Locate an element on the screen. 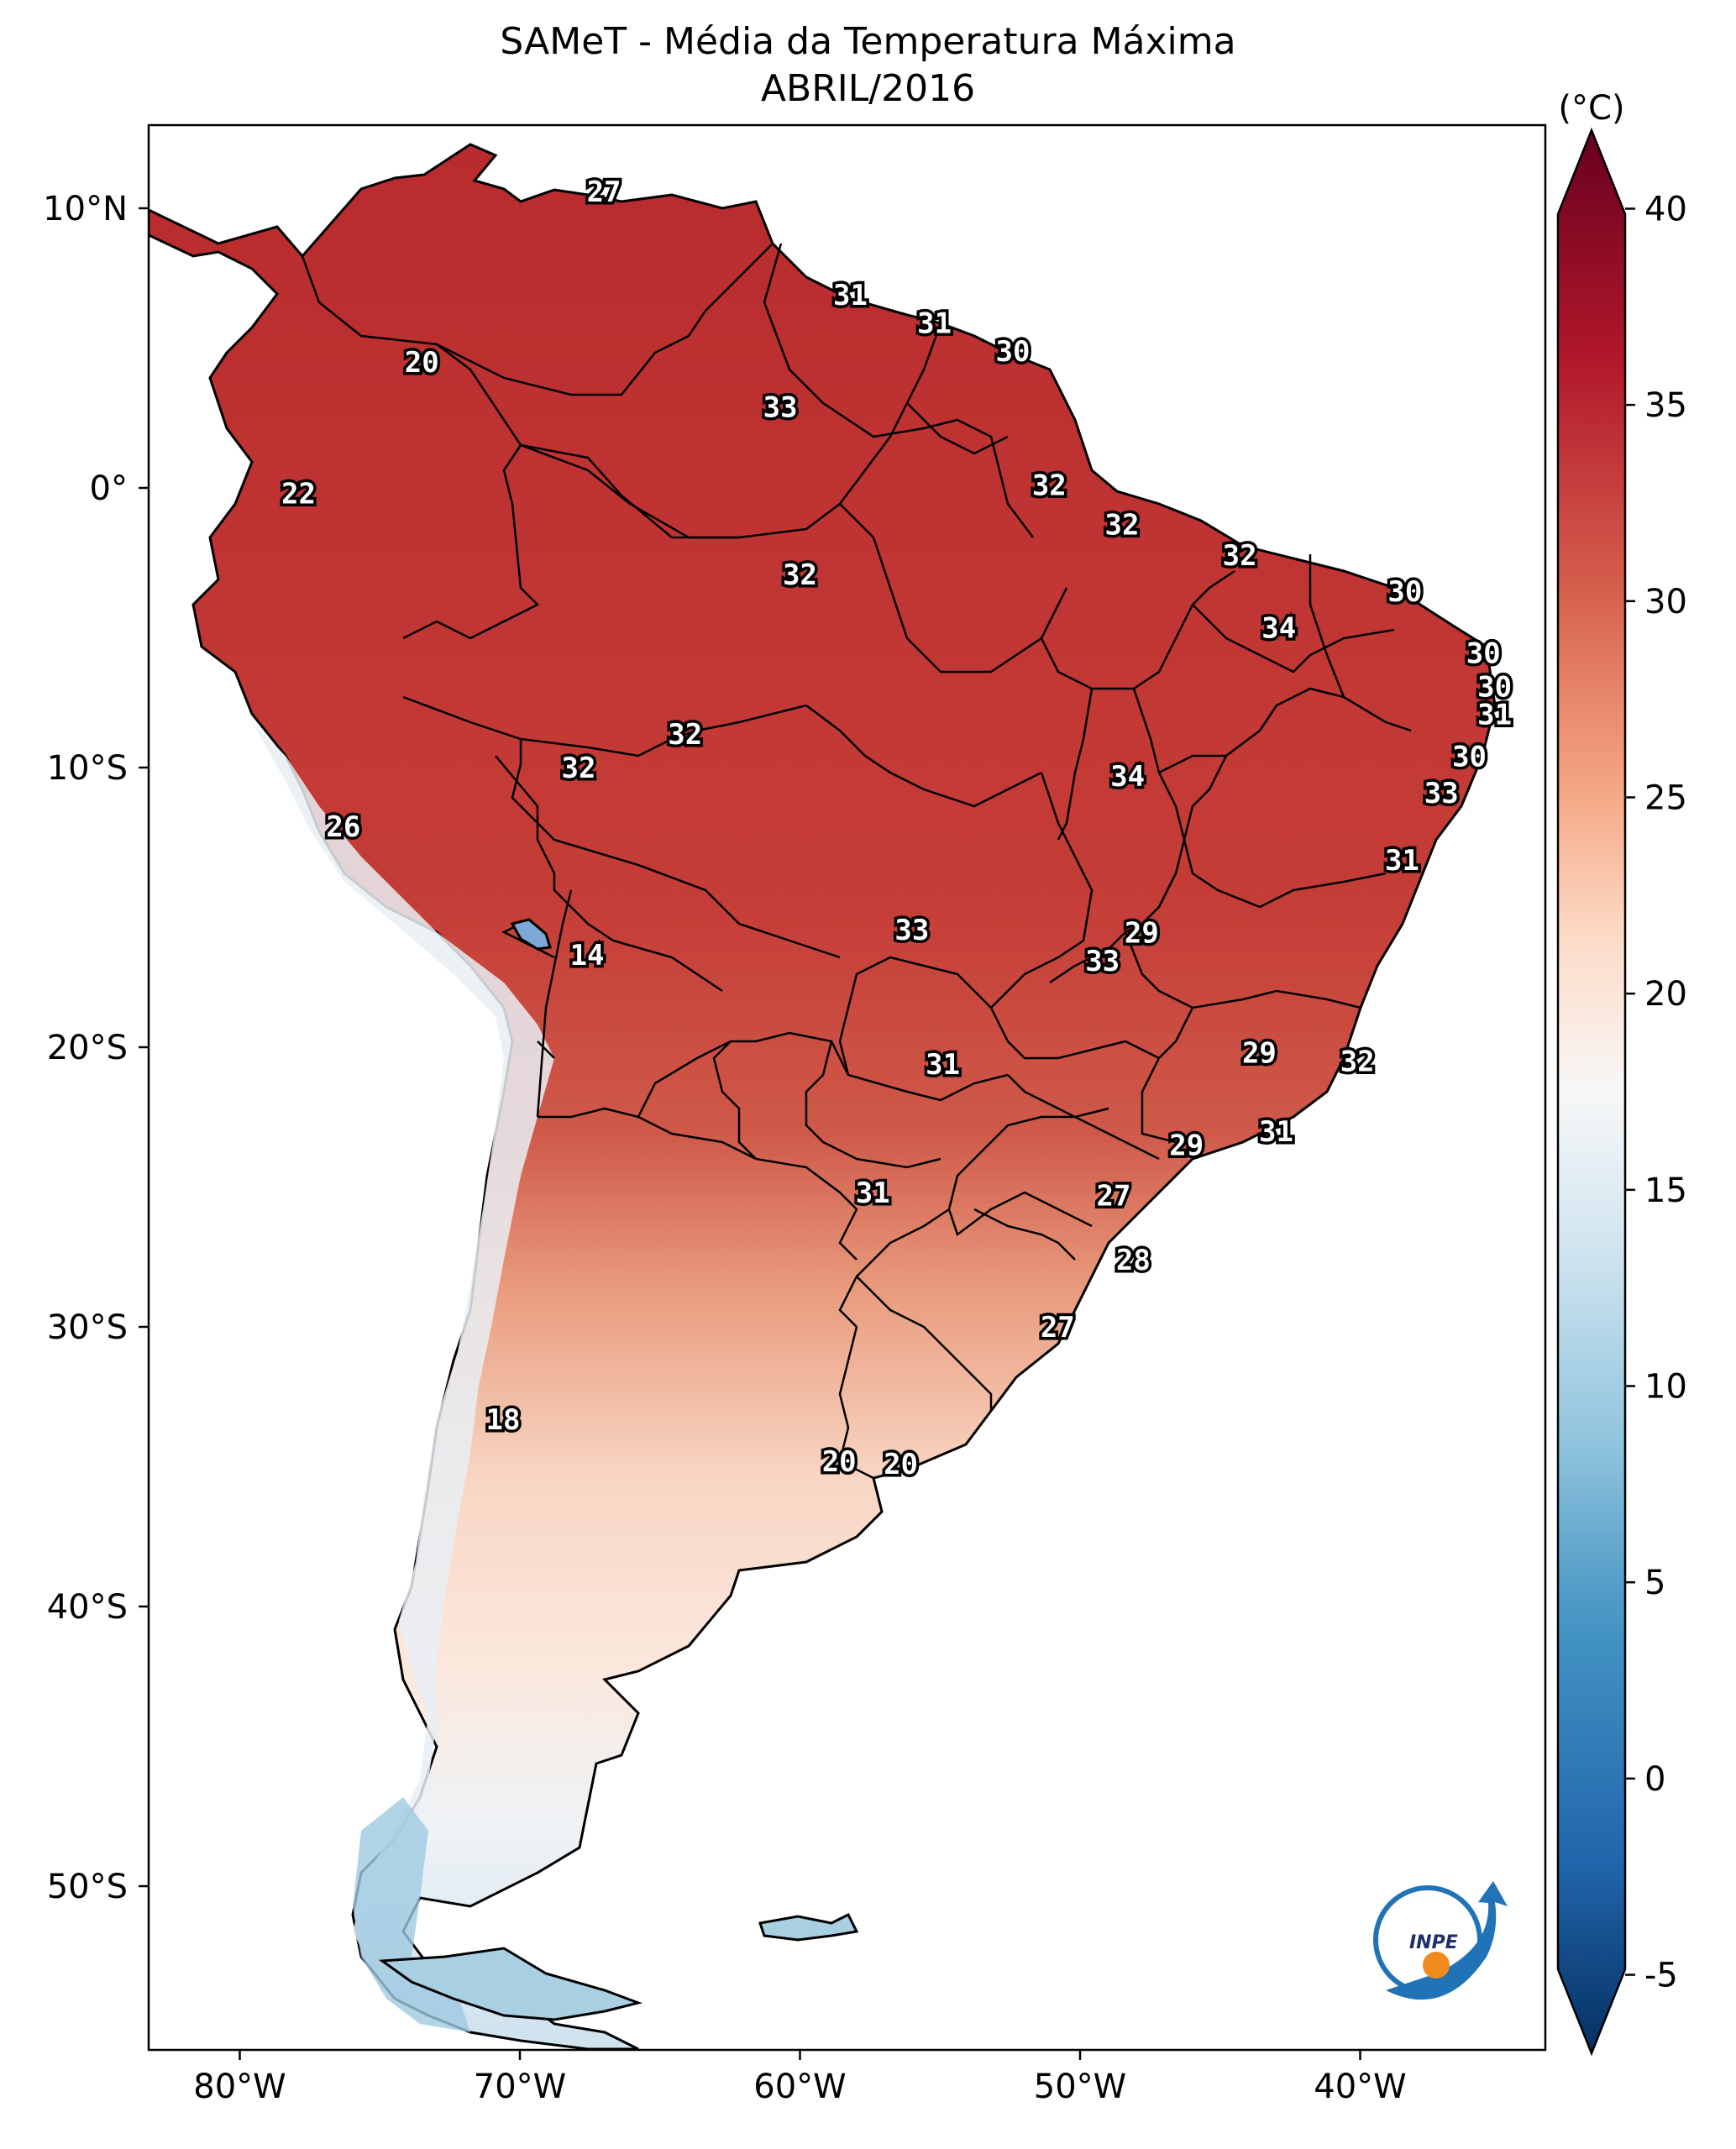 The height and width of the screenshot is (2149, 1736). lat-tick-label: 0° is located at coordinates (109, 488).